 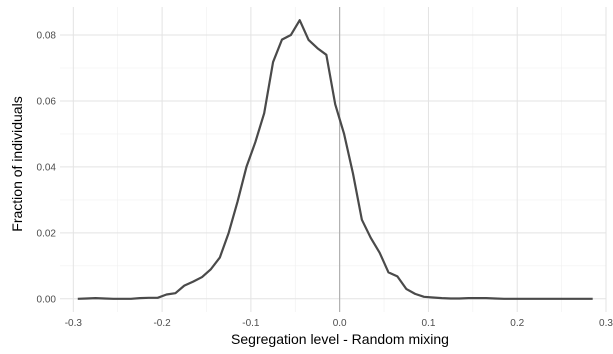 I want to click on y-tick-label: 0.08, so click(x=47, y=36).